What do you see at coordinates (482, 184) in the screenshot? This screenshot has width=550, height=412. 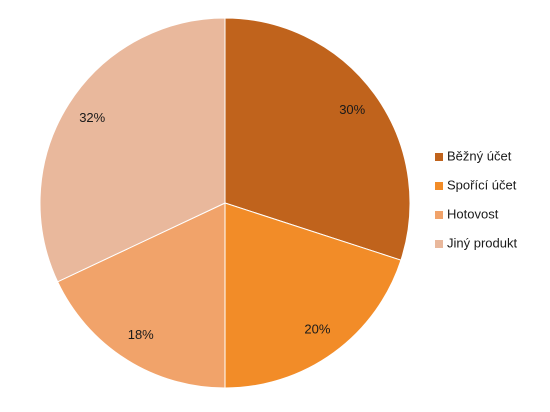 I see `legend-label: Spořící účet` at bounding box center [482, 184].